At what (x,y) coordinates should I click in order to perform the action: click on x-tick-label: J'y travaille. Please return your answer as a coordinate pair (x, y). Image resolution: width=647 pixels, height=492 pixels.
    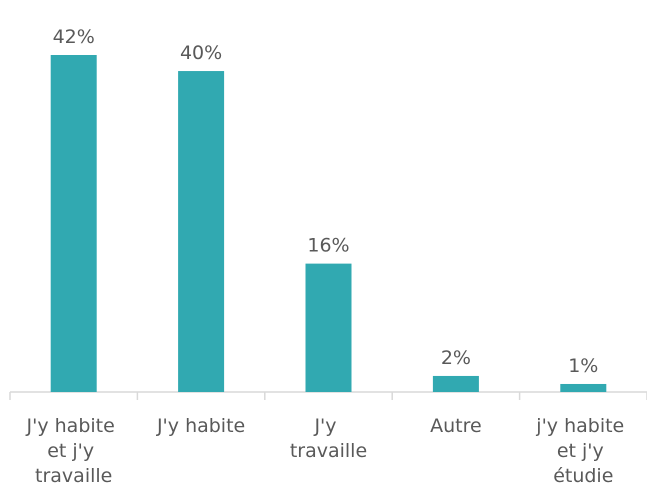
    Looking at the image, I should click on (328, 438).